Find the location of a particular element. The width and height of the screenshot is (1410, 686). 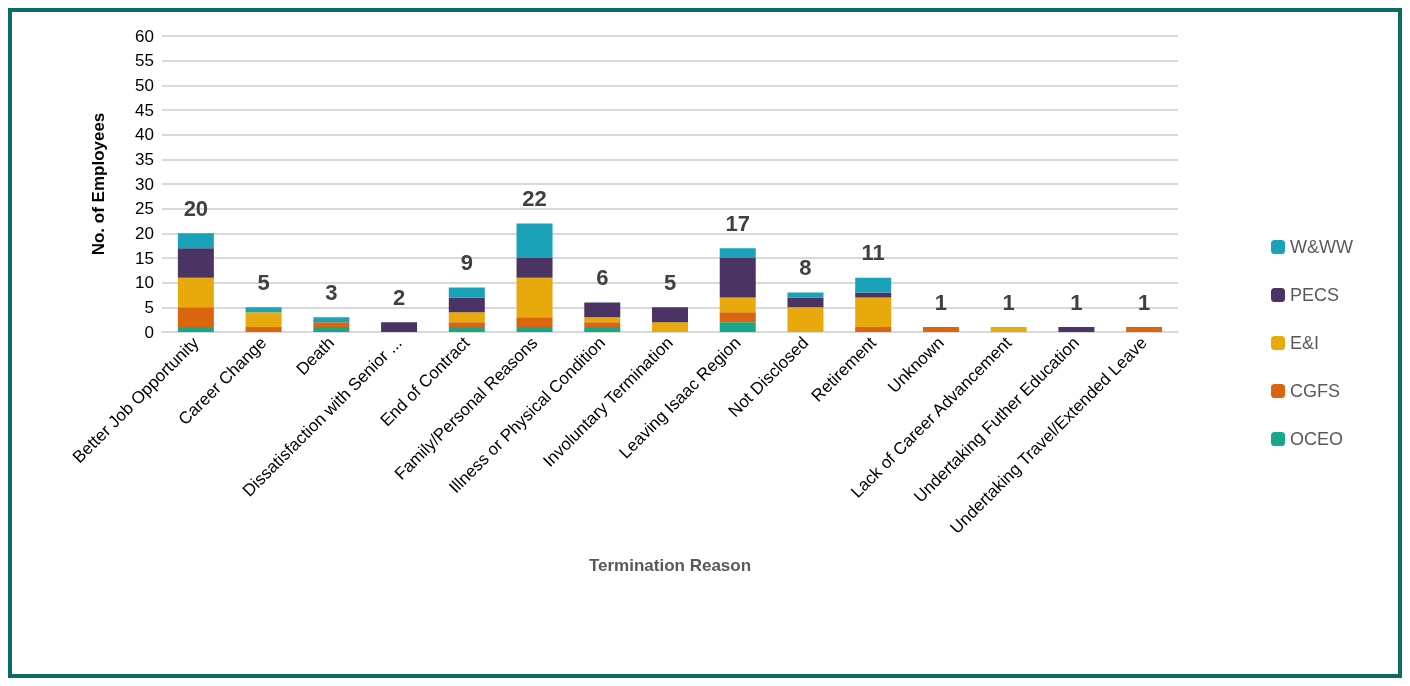

legend-label: E&I is located at coordinates (1305, 343).